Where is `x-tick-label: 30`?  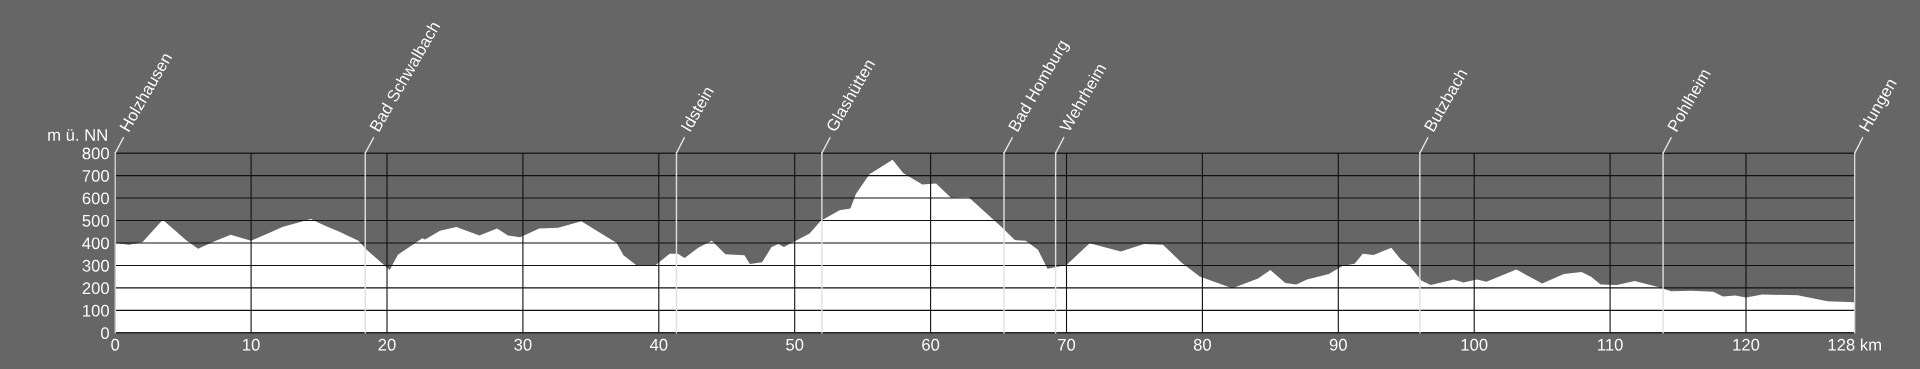
x-tick-label: 30 is located at coordinates (523, 344).